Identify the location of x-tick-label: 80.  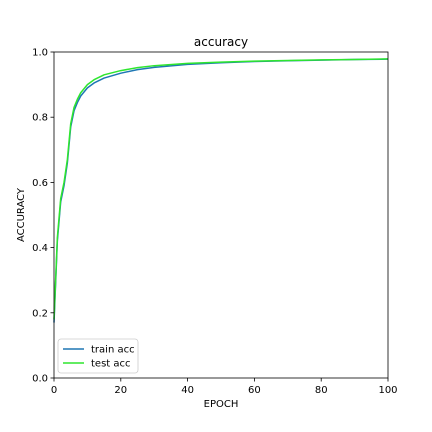
(321, 390).